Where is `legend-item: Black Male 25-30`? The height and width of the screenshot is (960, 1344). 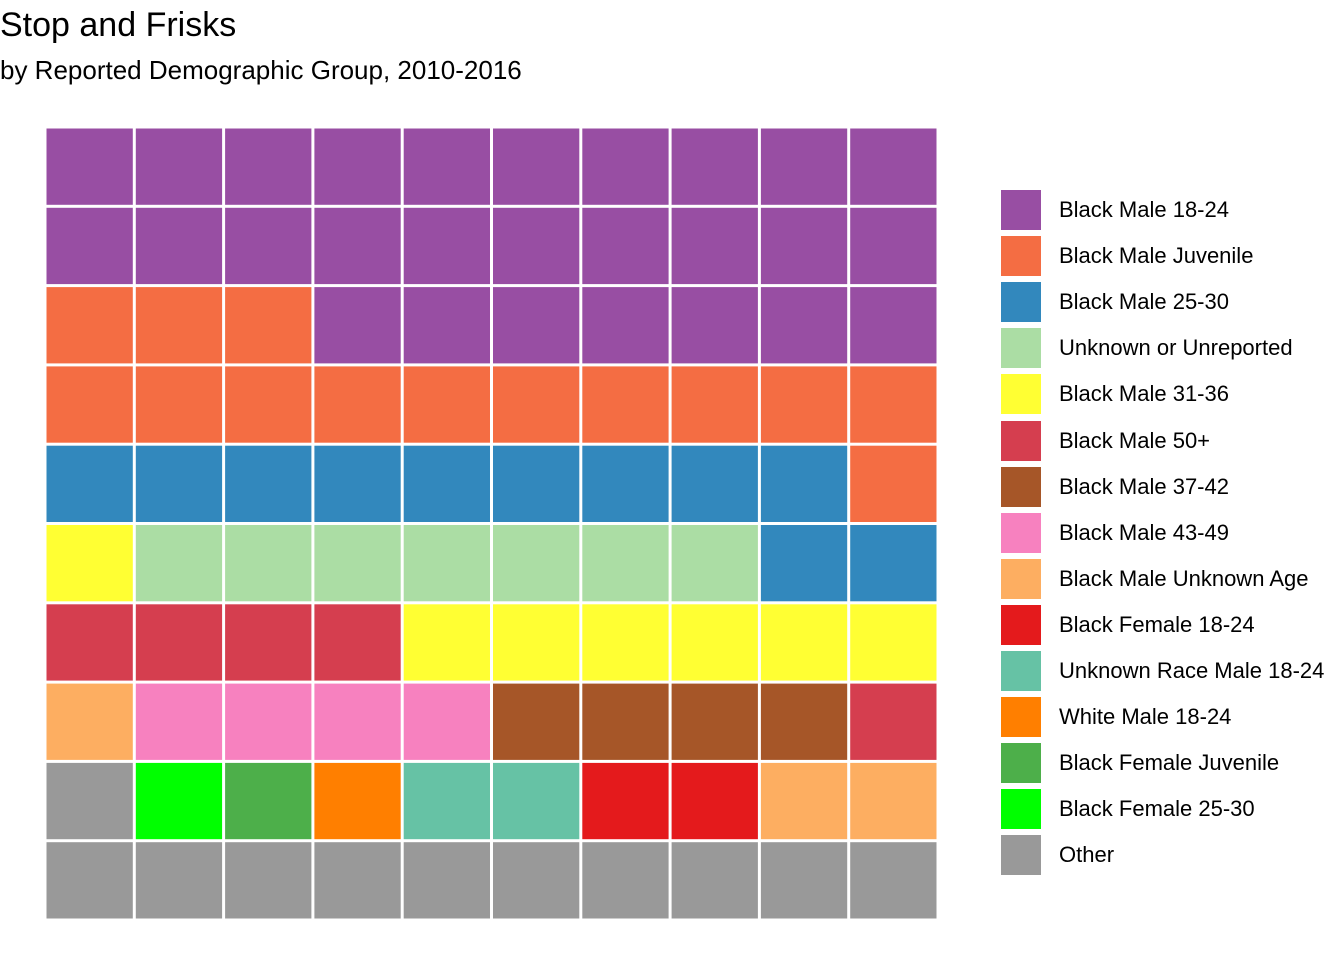
legend-item: Black Male 25-30 is located at coordinates (1162, 302).